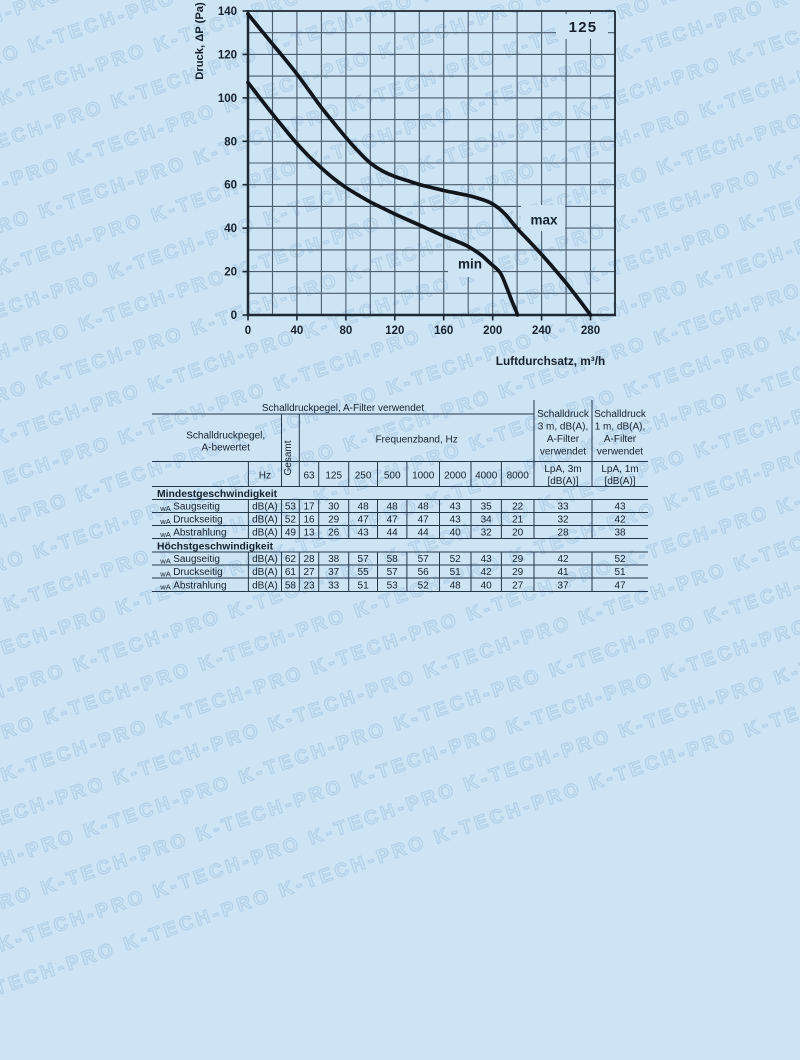  What do you see at coordinates (215, 546) in the screenshot?
I see `svg-text: Höchstgeschwindigkeit` at bounding box center [215, 546].